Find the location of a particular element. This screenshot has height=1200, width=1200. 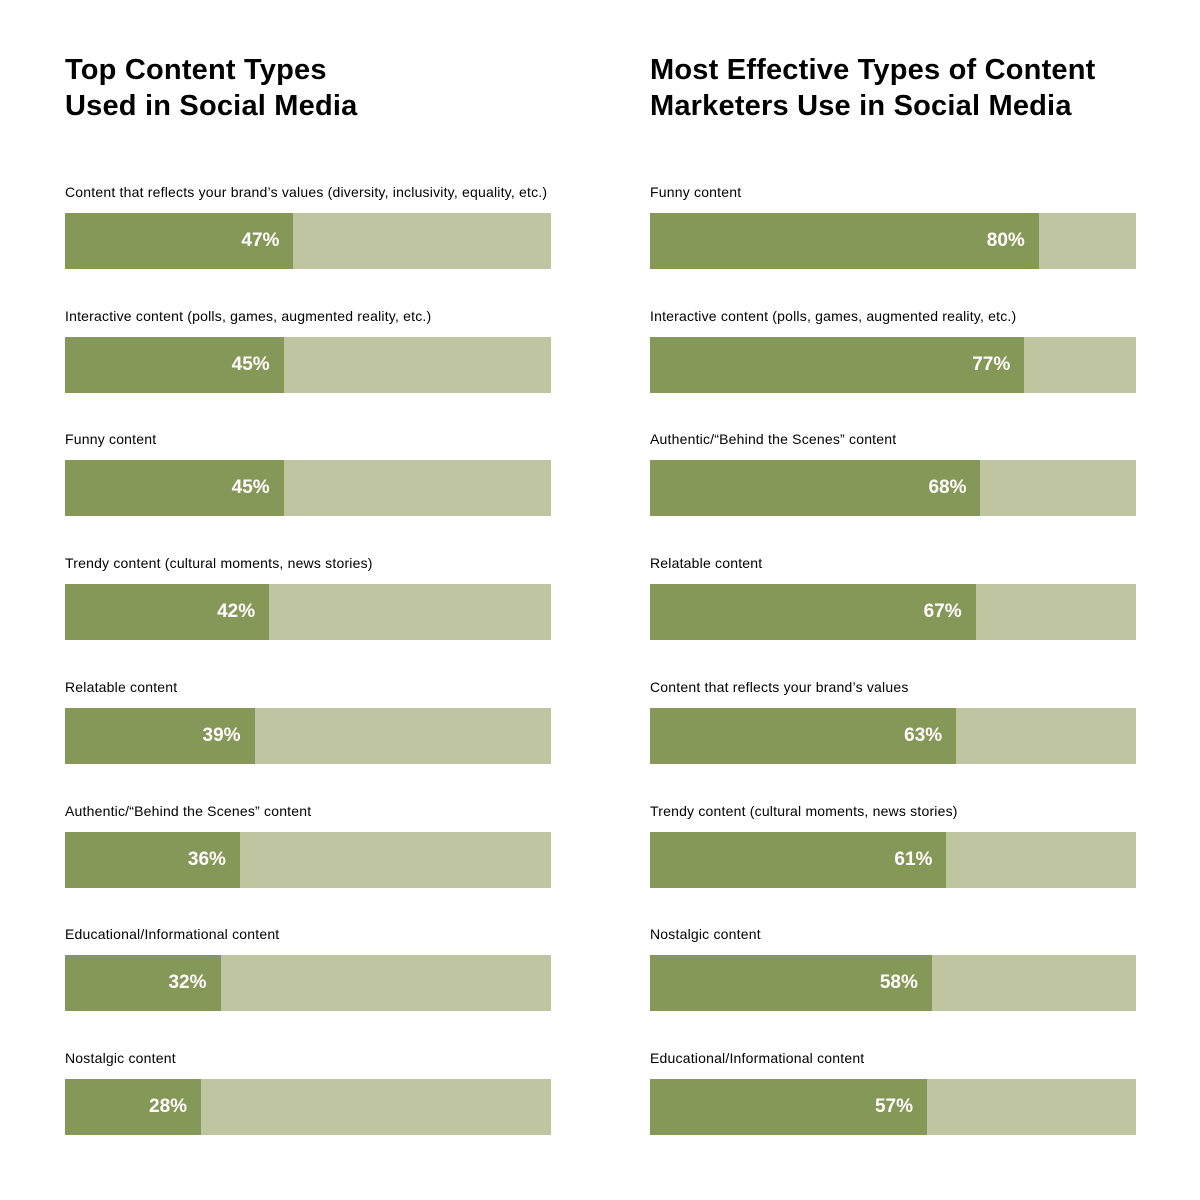

bar-track: 80% is located at coordinates (893, 241).